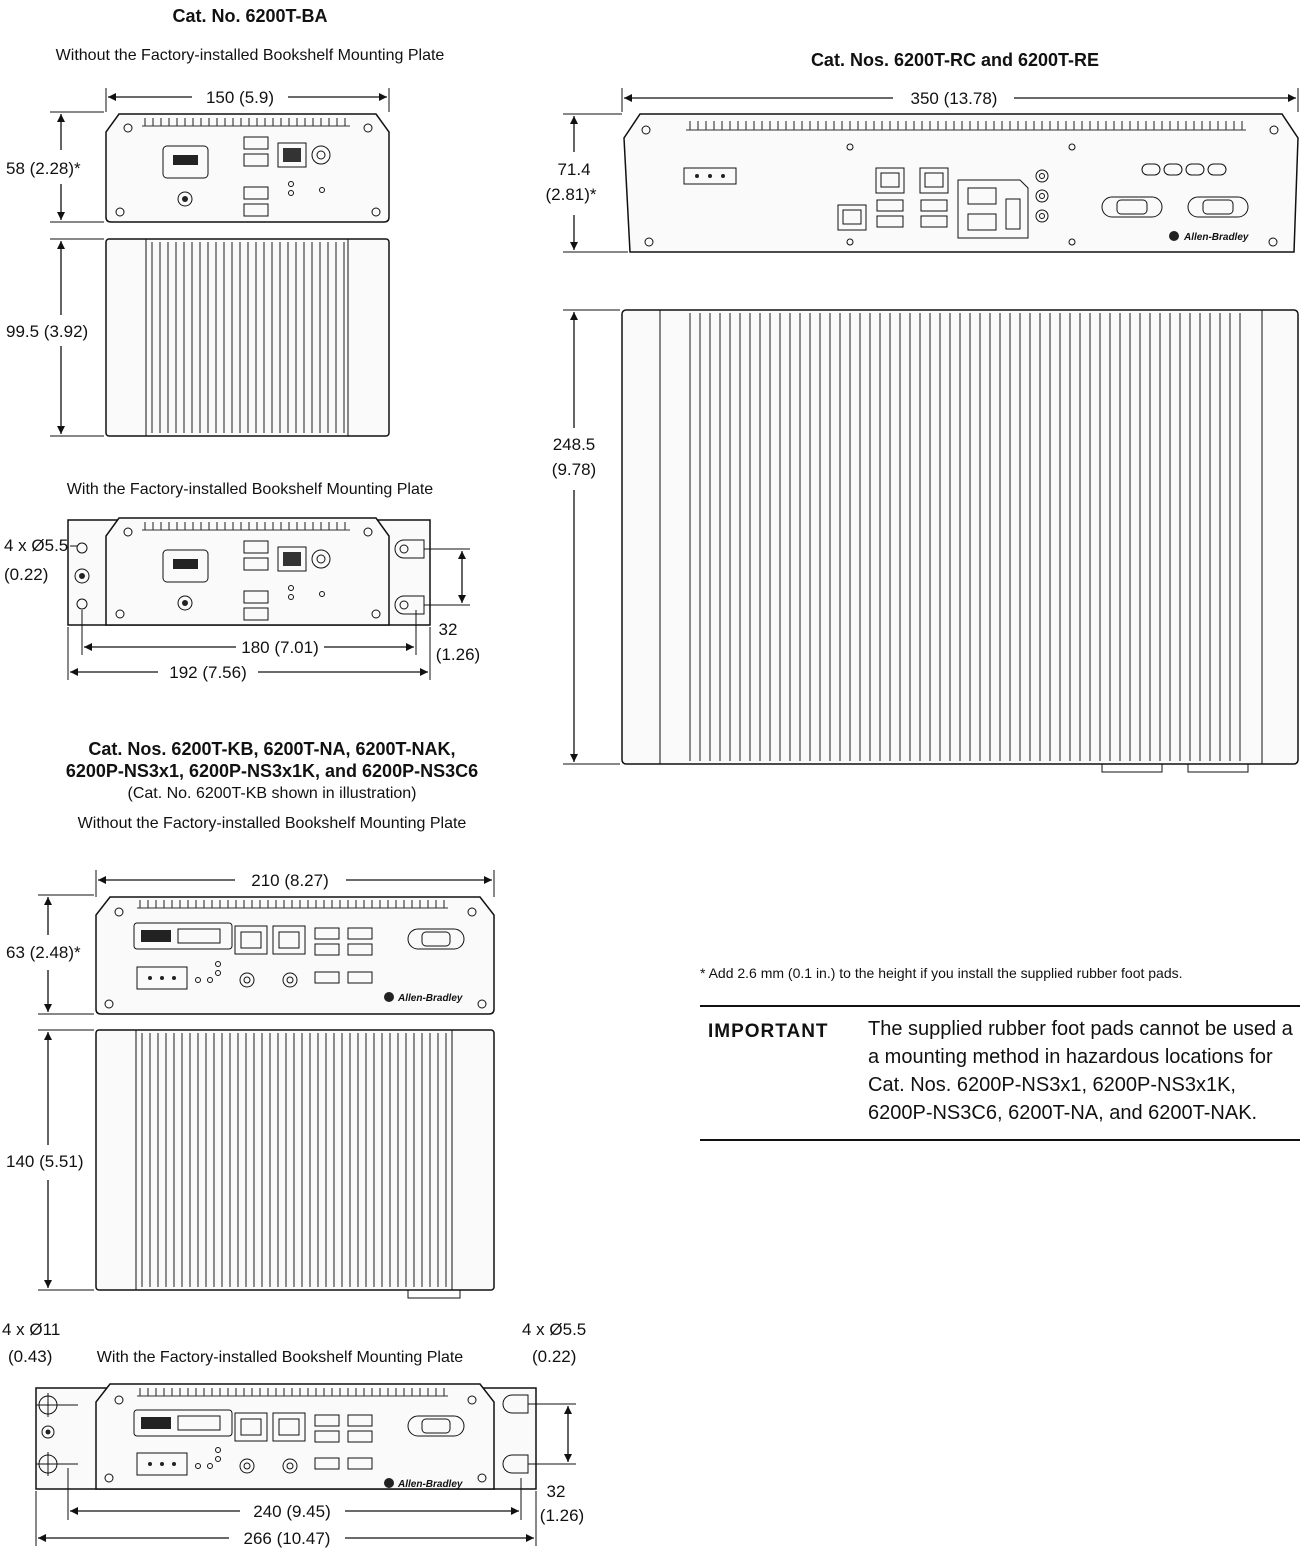  I want to click on rc-title: Cat. Nos. 6200T-RC and 6200T-RE, so click(955, 60).